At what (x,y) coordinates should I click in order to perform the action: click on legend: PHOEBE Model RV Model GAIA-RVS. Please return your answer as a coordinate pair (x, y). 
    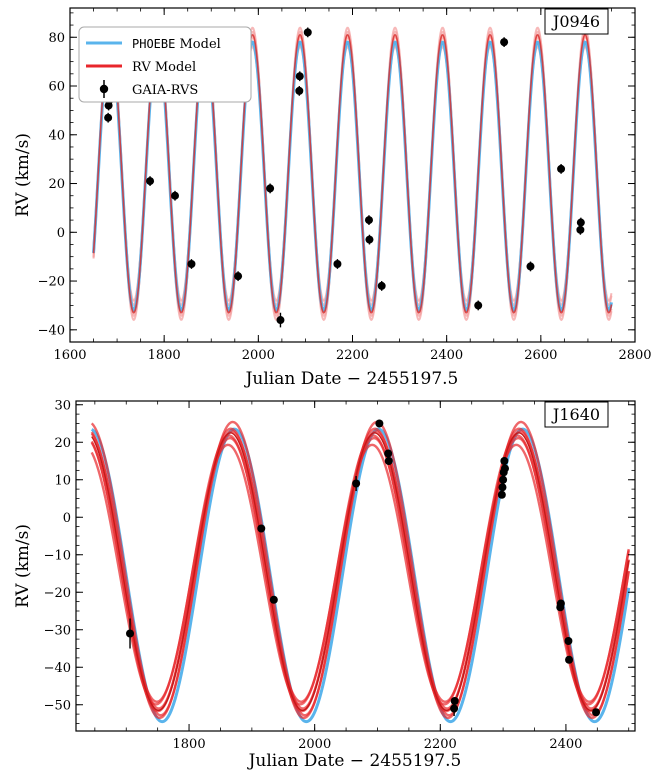
    Looking at the image, I should click on (165, 64).